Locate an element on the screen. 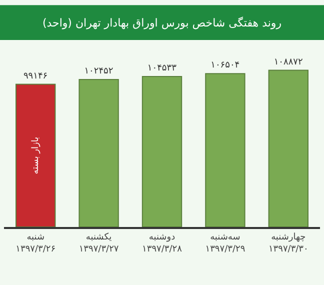 The image size is (324, 285). chart-title: روند هفتگی شاخص بورس اوراق بهادار تهران (واحد) is located at coordinates (162, 23).